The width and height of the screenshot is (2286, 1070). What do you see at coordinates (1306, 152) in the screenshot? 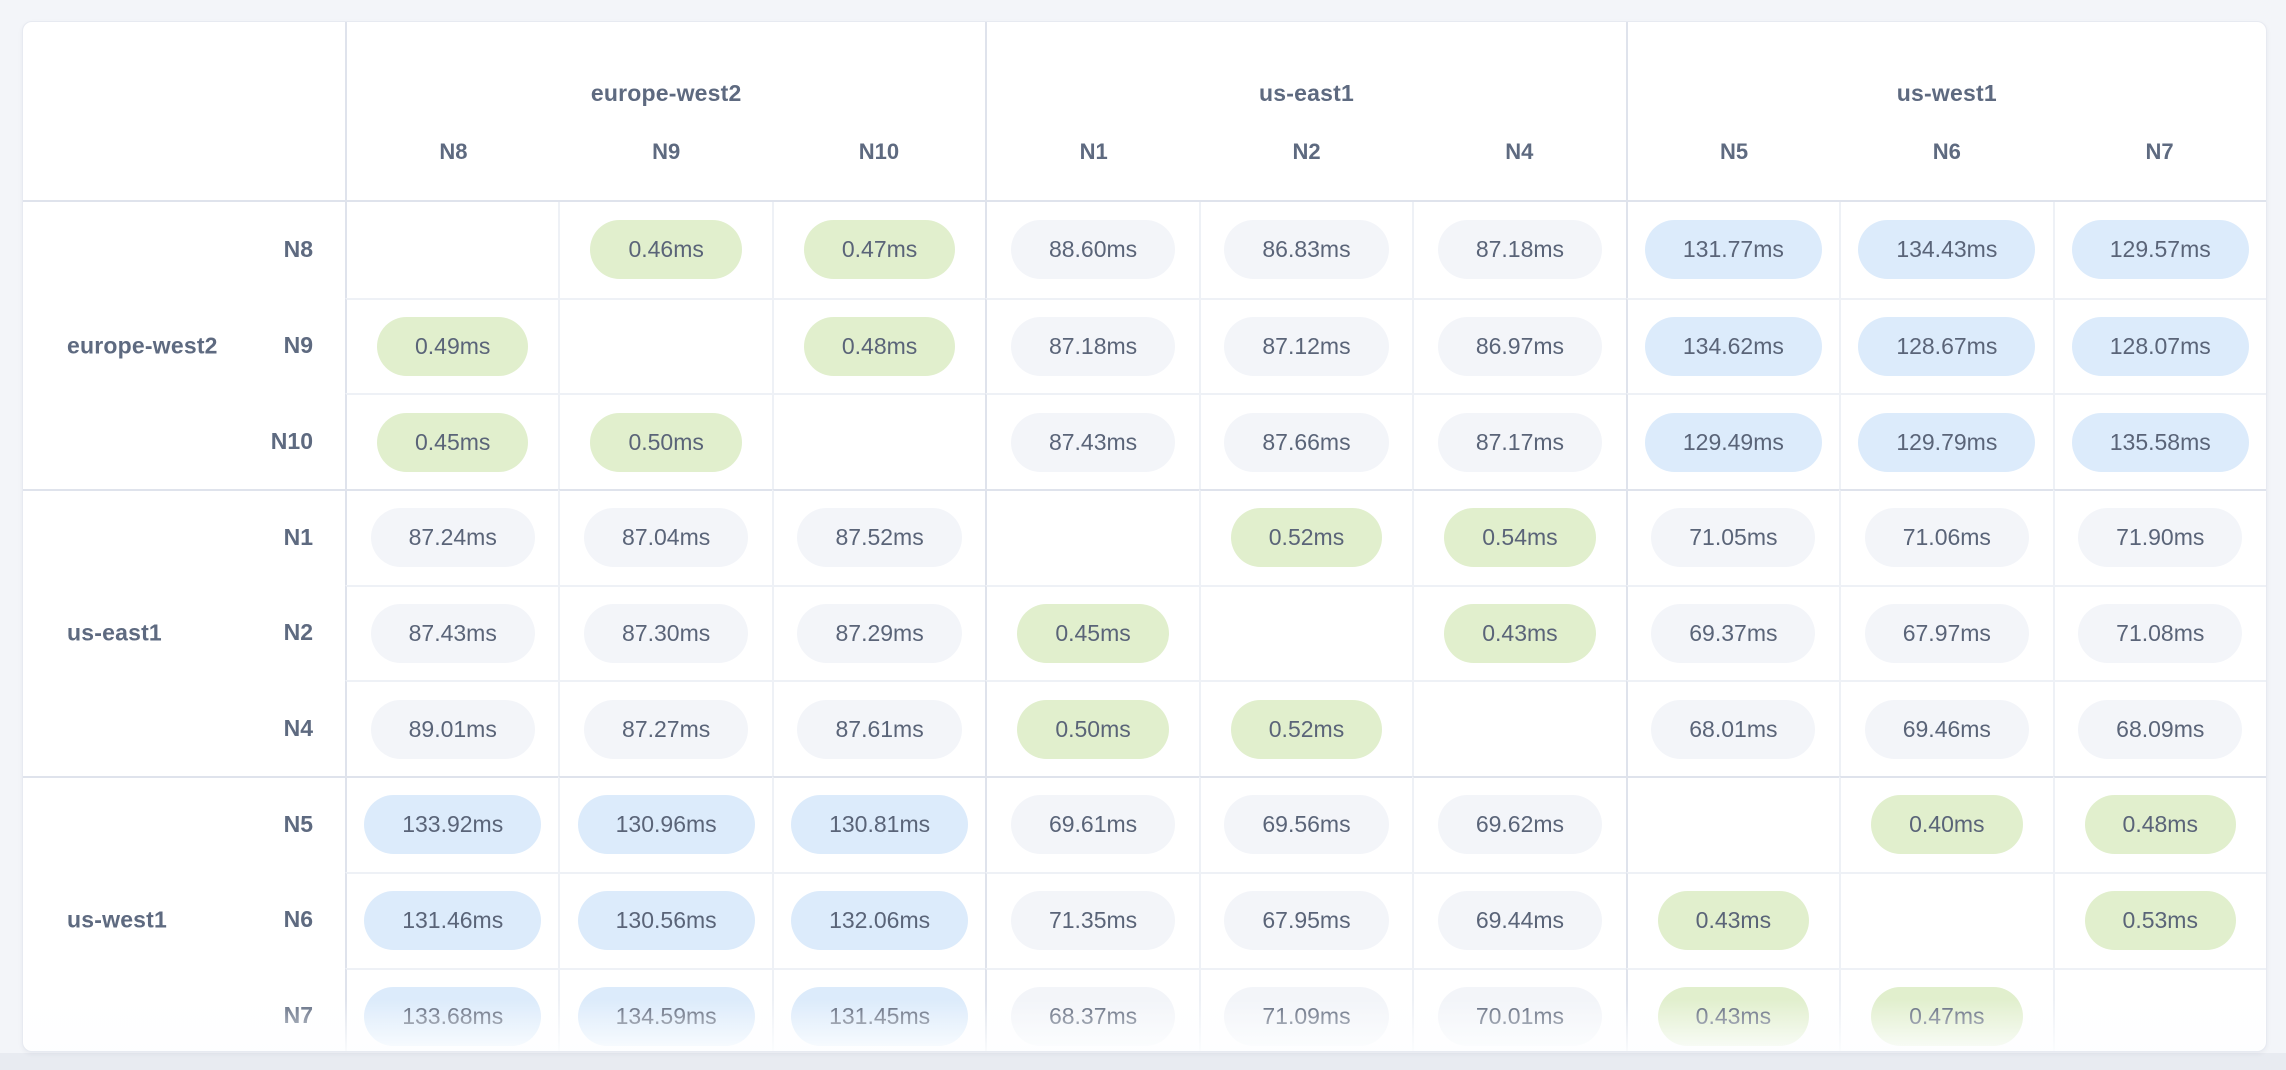
I see `column-node-headers: N1 N2 N4` at bounding box center [1306, 152].